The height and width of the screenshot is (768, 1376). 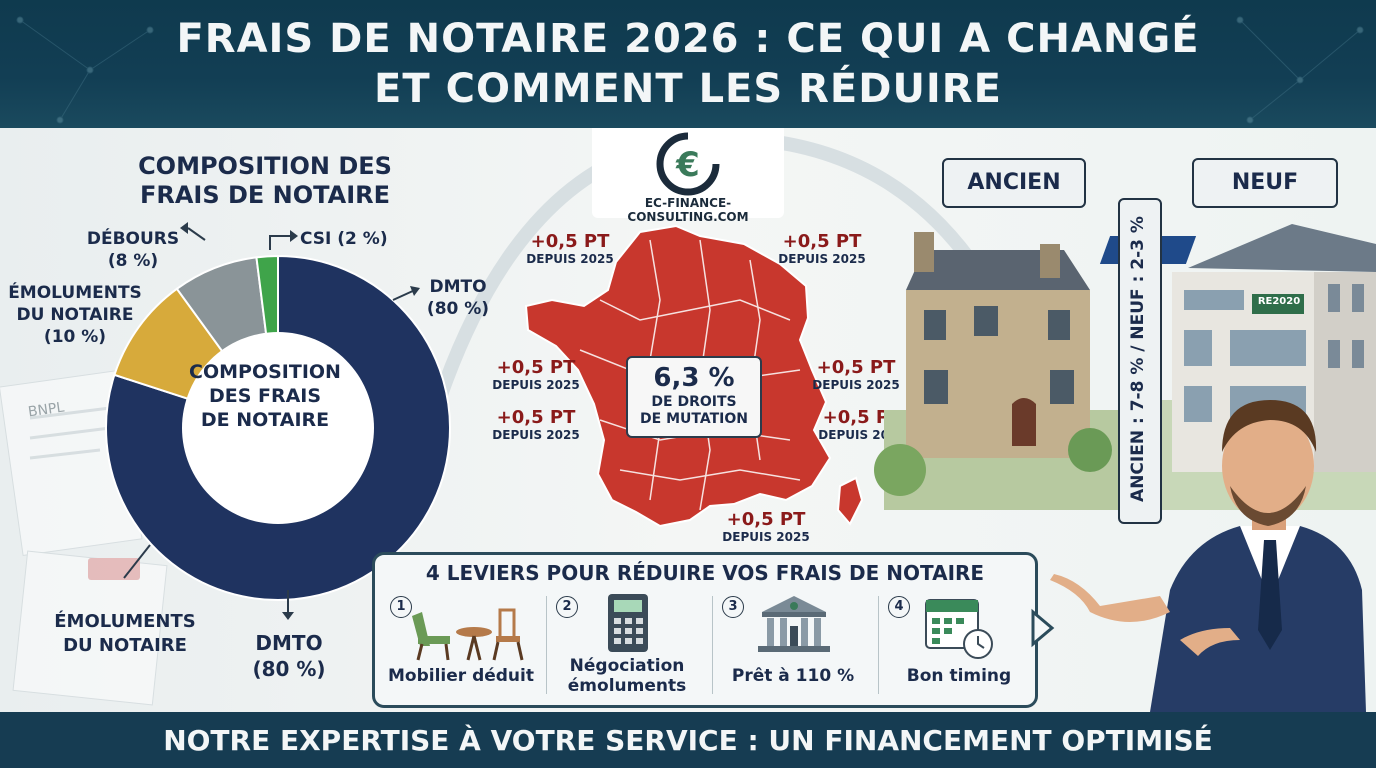 I want to click on lever-number: 1, so click(x=401, y=607).